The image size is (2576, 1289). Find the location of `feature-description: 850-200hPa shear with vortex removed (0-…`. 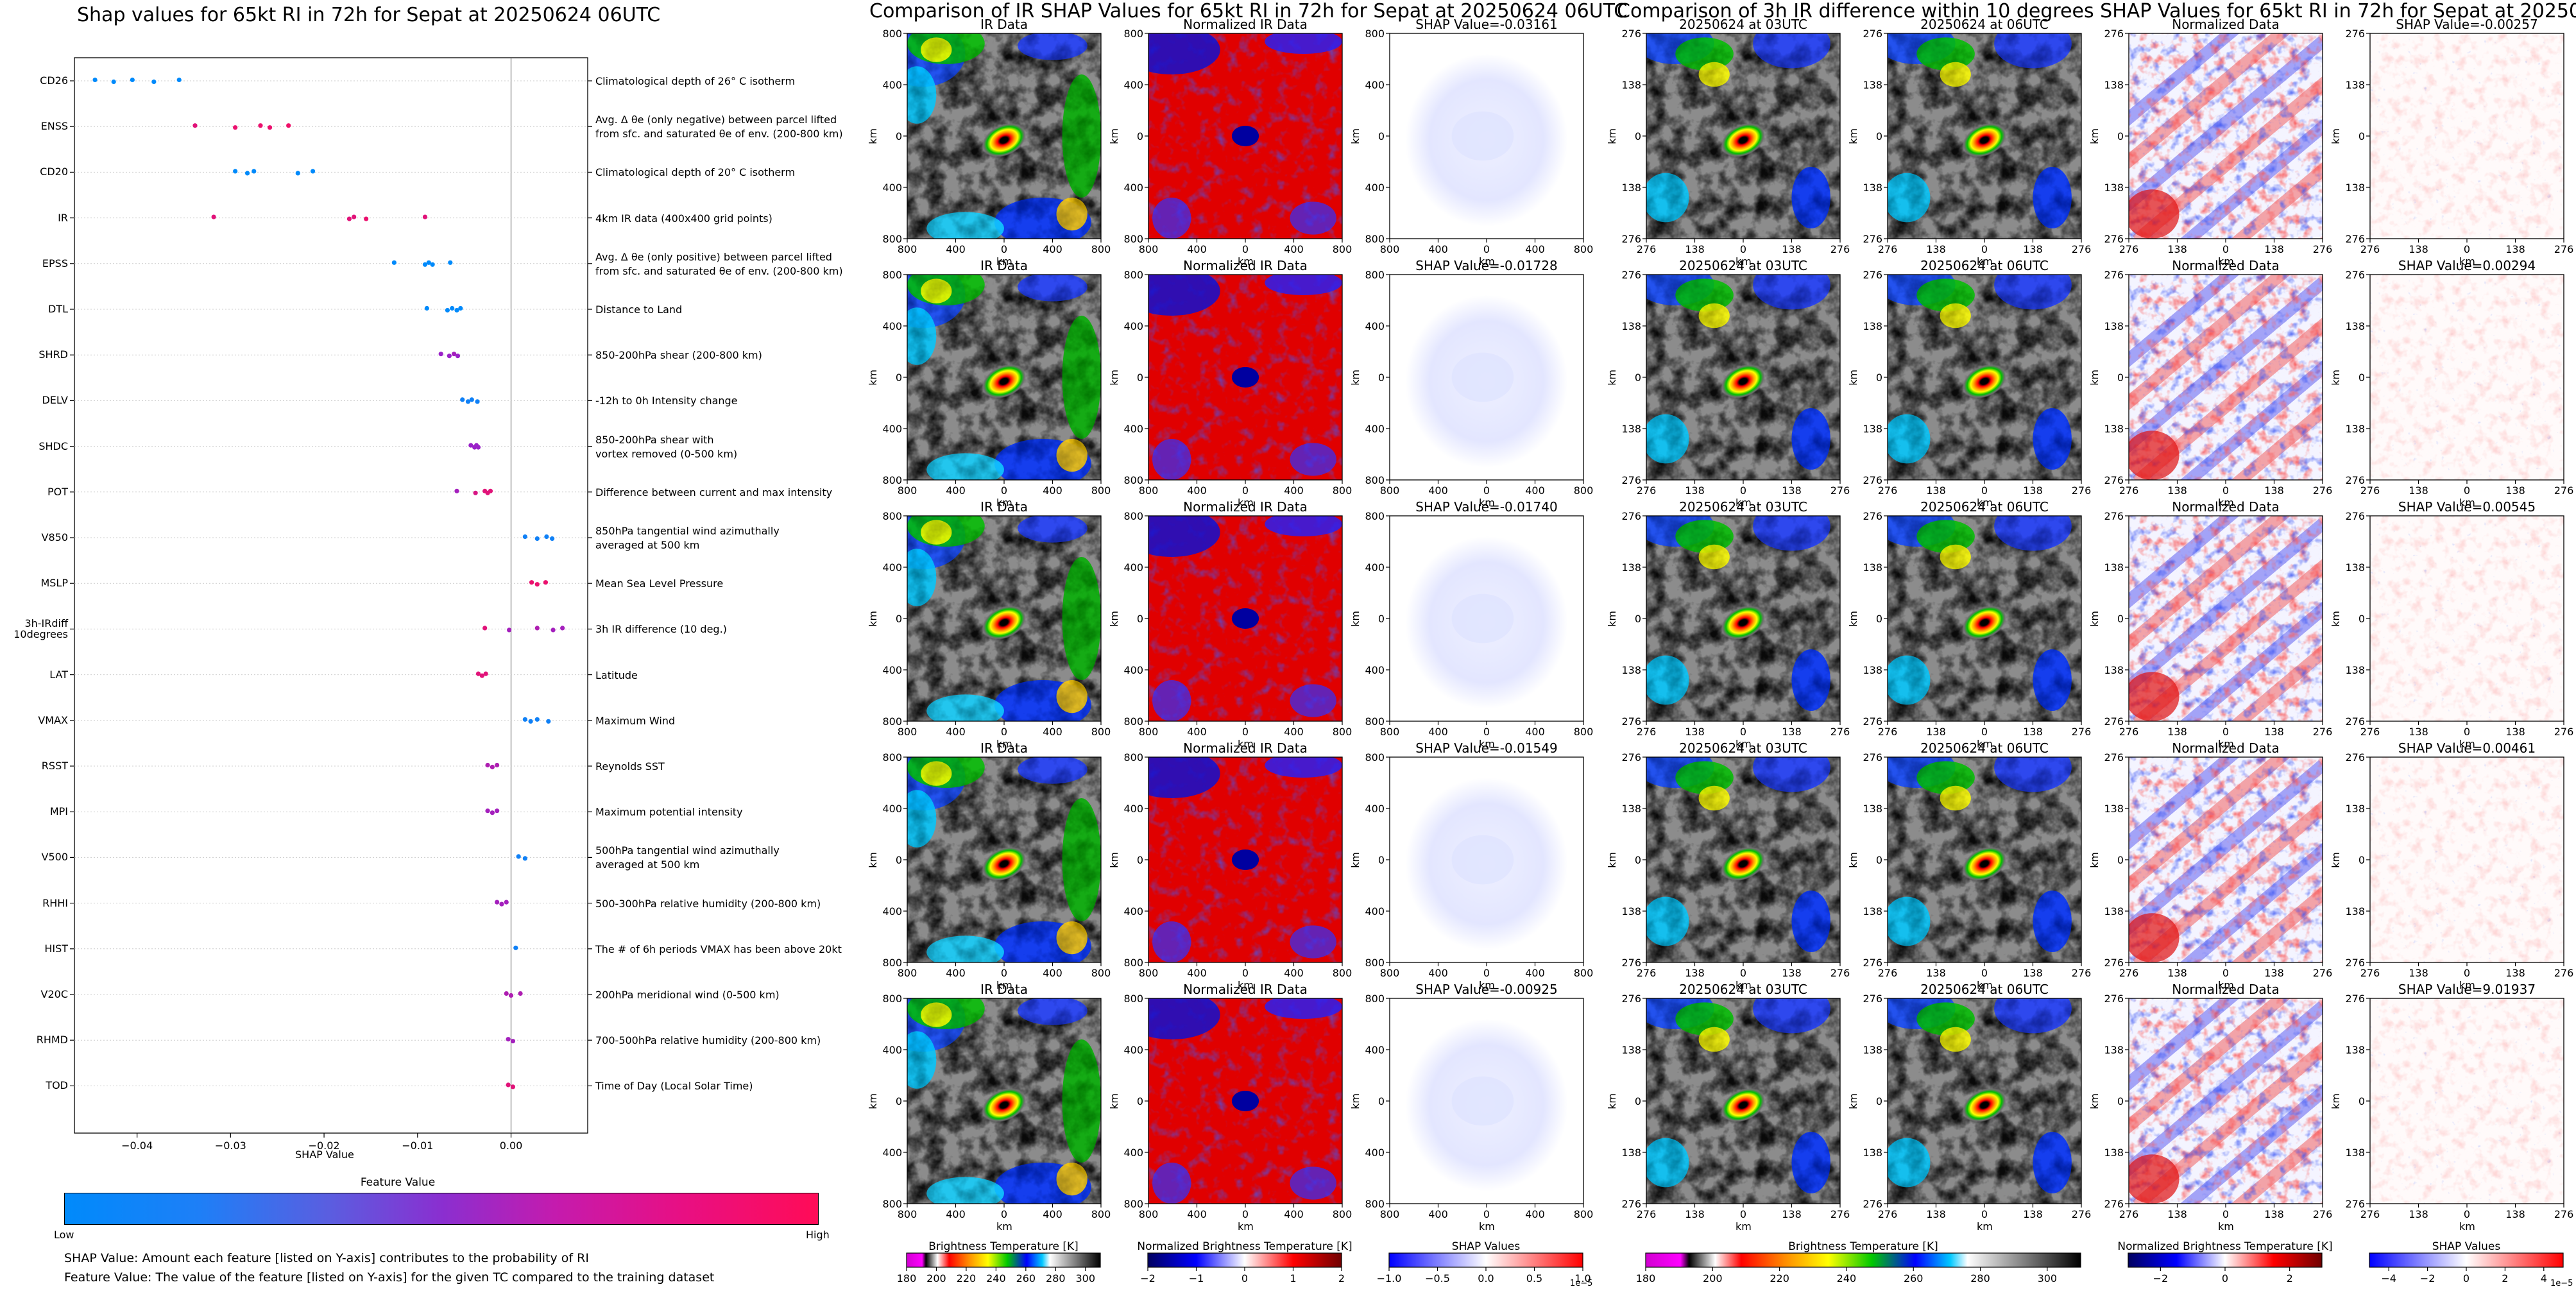

feature-description: 850-200hPa shear with vortex removed (0-… is located at coordinates (666, 446).